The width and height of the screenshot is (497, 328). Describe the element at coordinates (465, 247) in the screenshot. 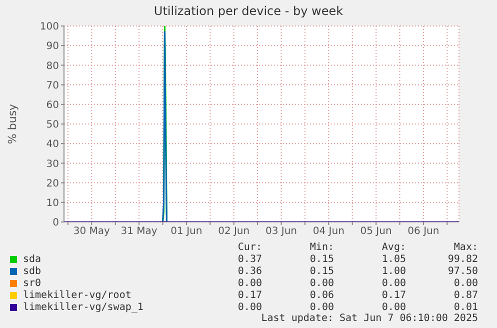

I see `text: Max:` at that location.